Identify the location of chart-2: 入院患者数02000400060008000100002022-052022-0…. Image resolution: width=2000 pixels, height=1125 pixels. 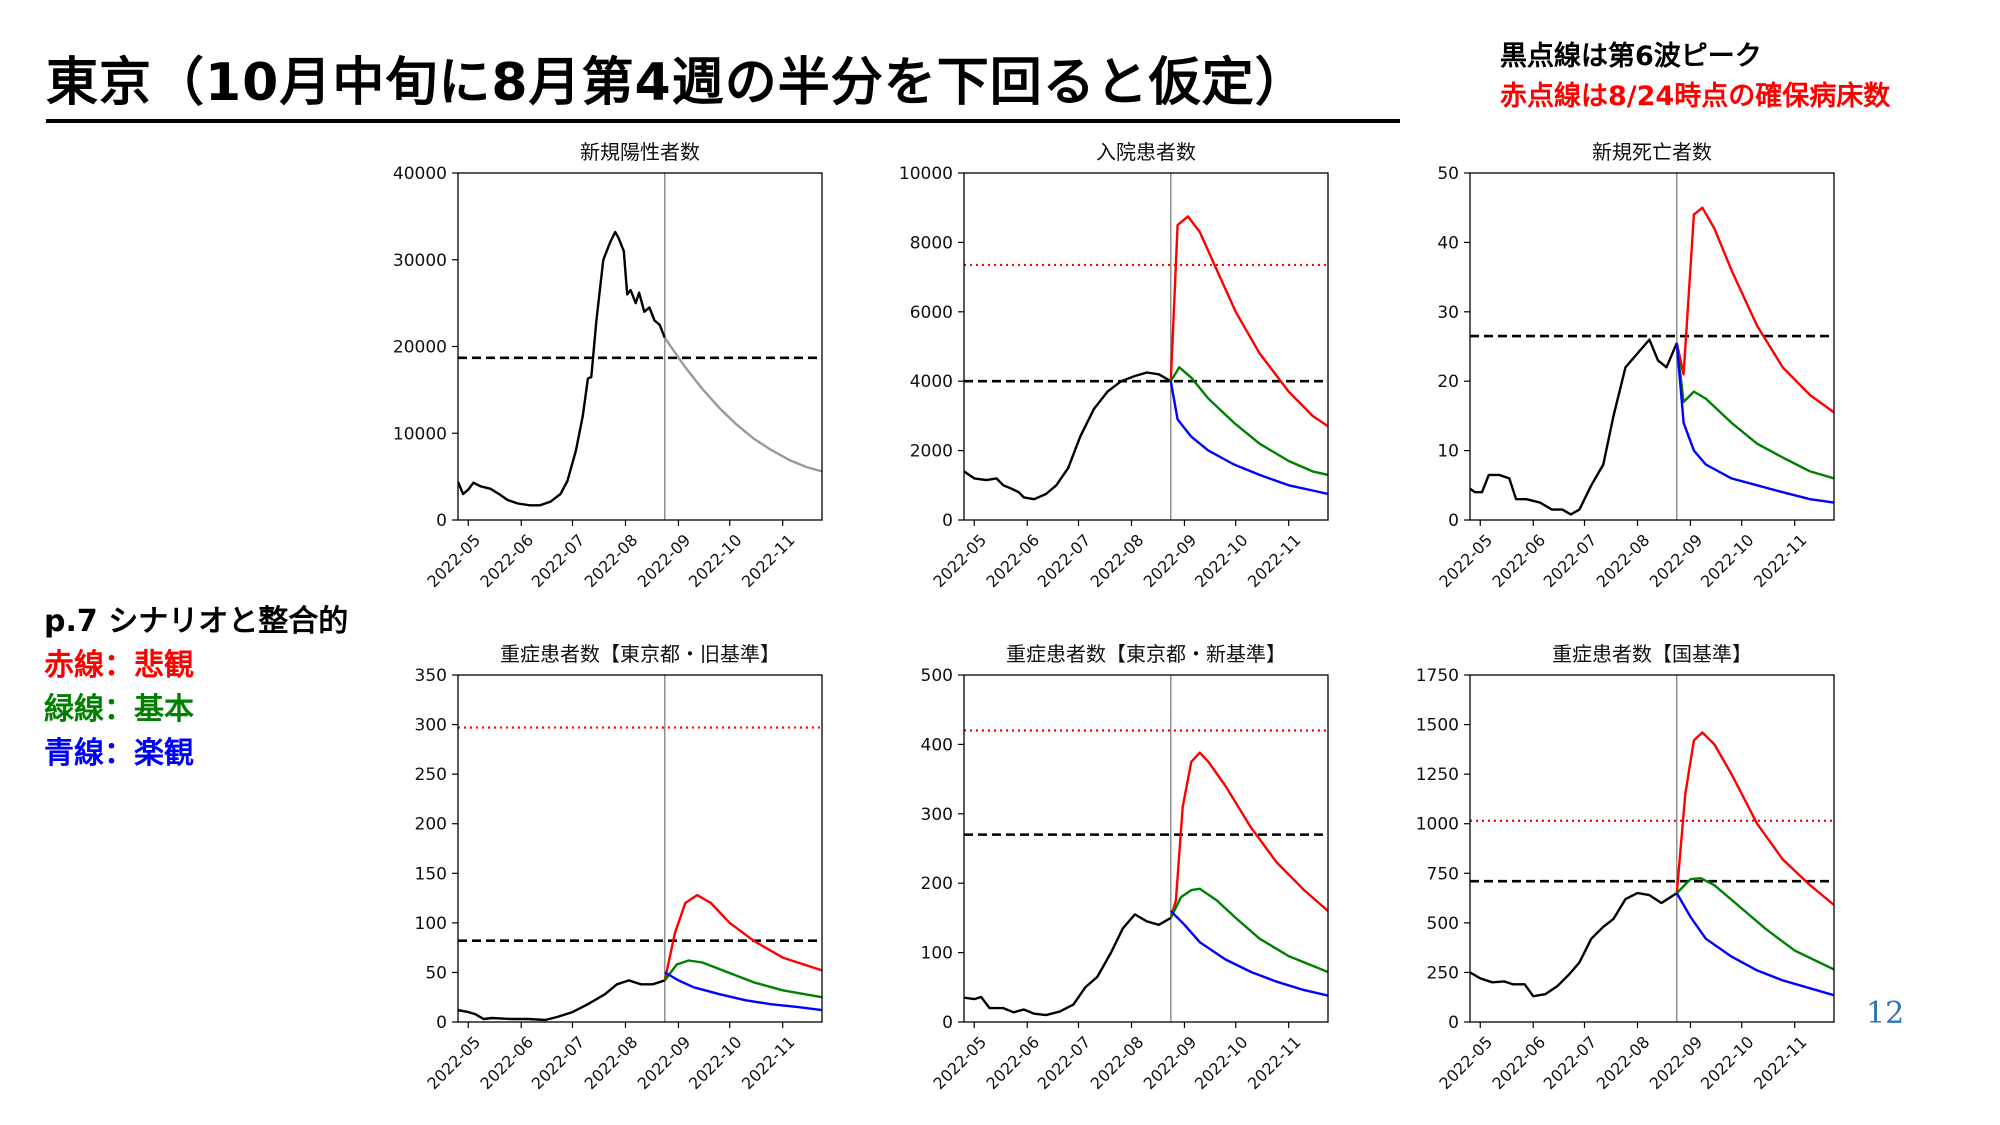
(1114, 365).